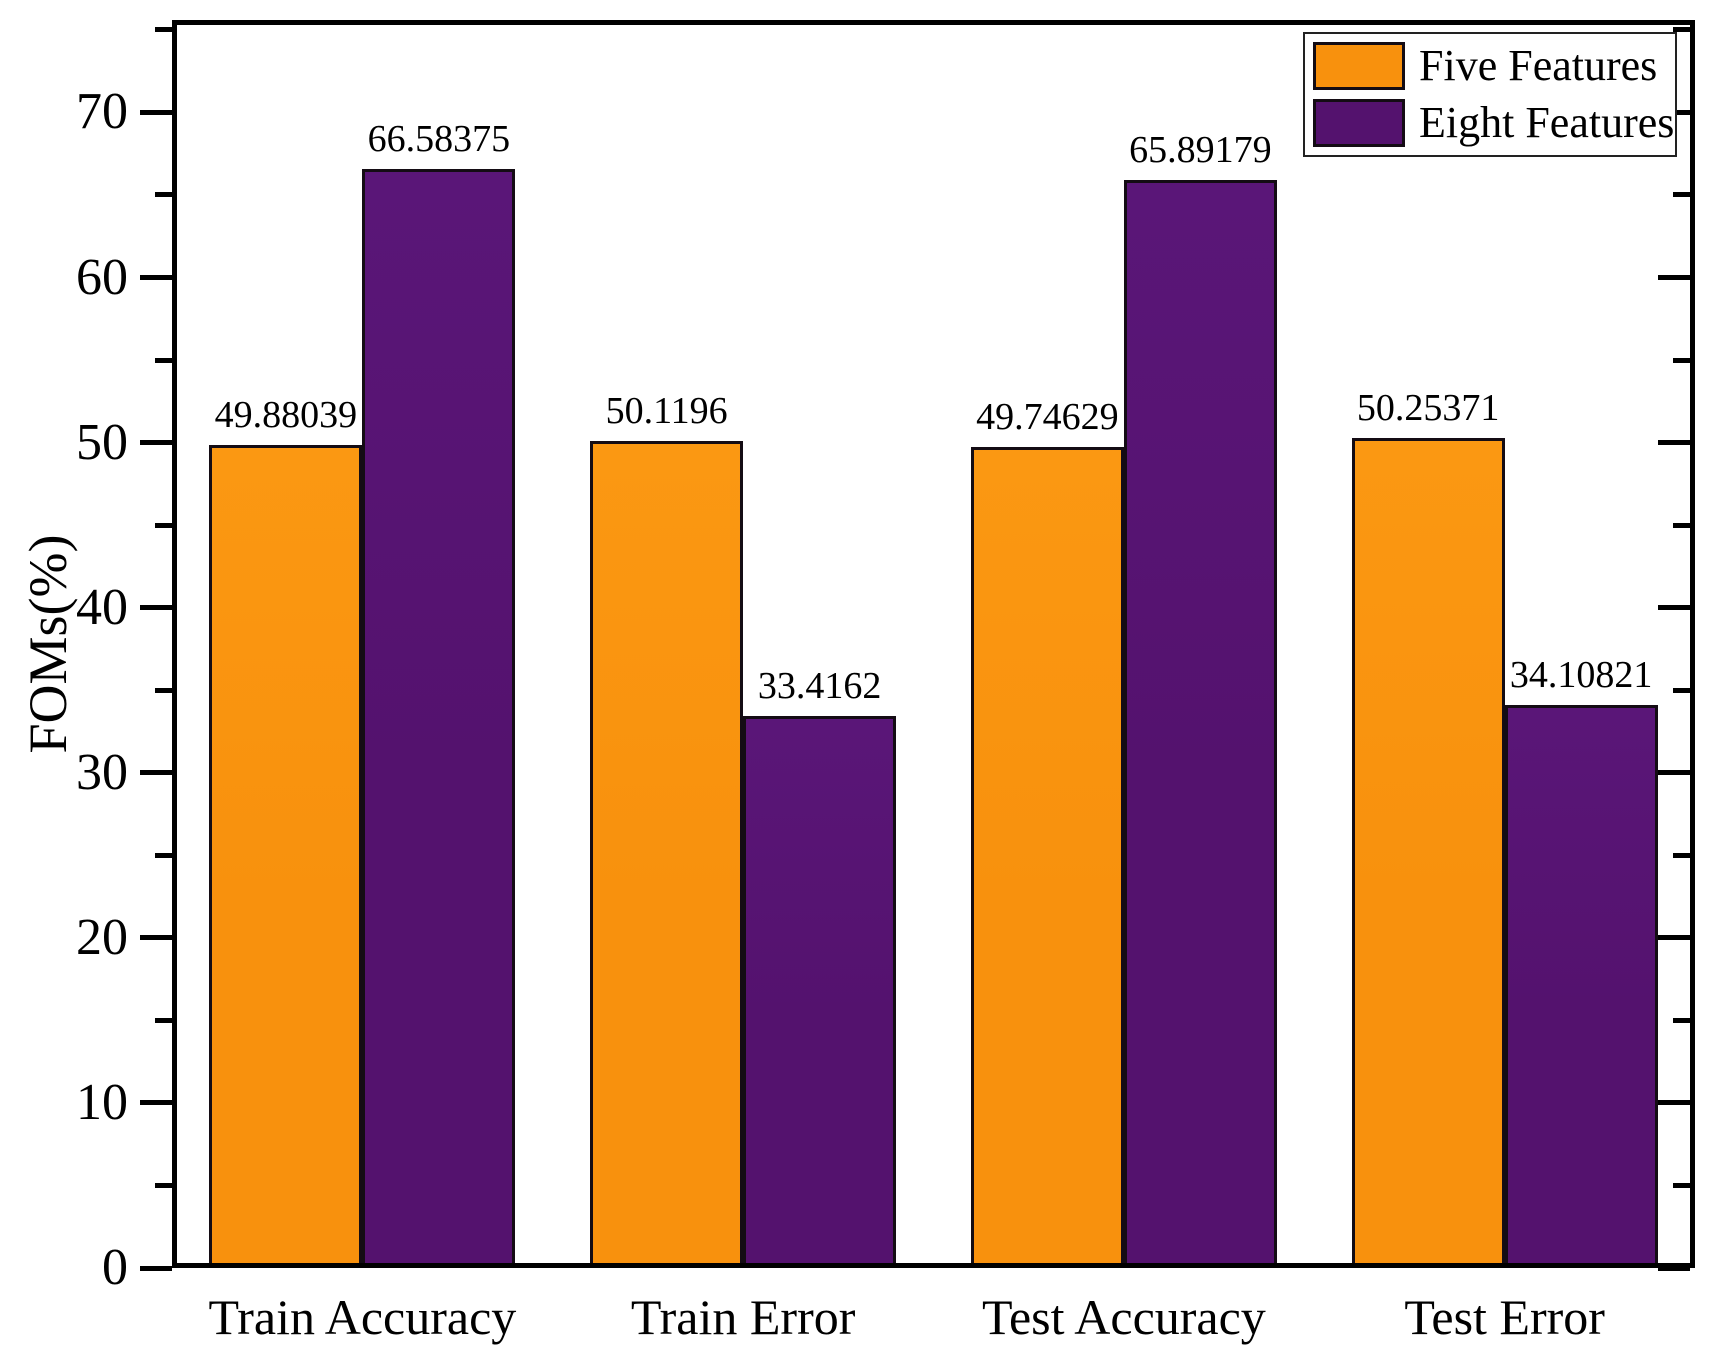  Describe the element at coordinates (666, 410) in the screenshot. I see `bar-value-label: 50.1196` at that location.